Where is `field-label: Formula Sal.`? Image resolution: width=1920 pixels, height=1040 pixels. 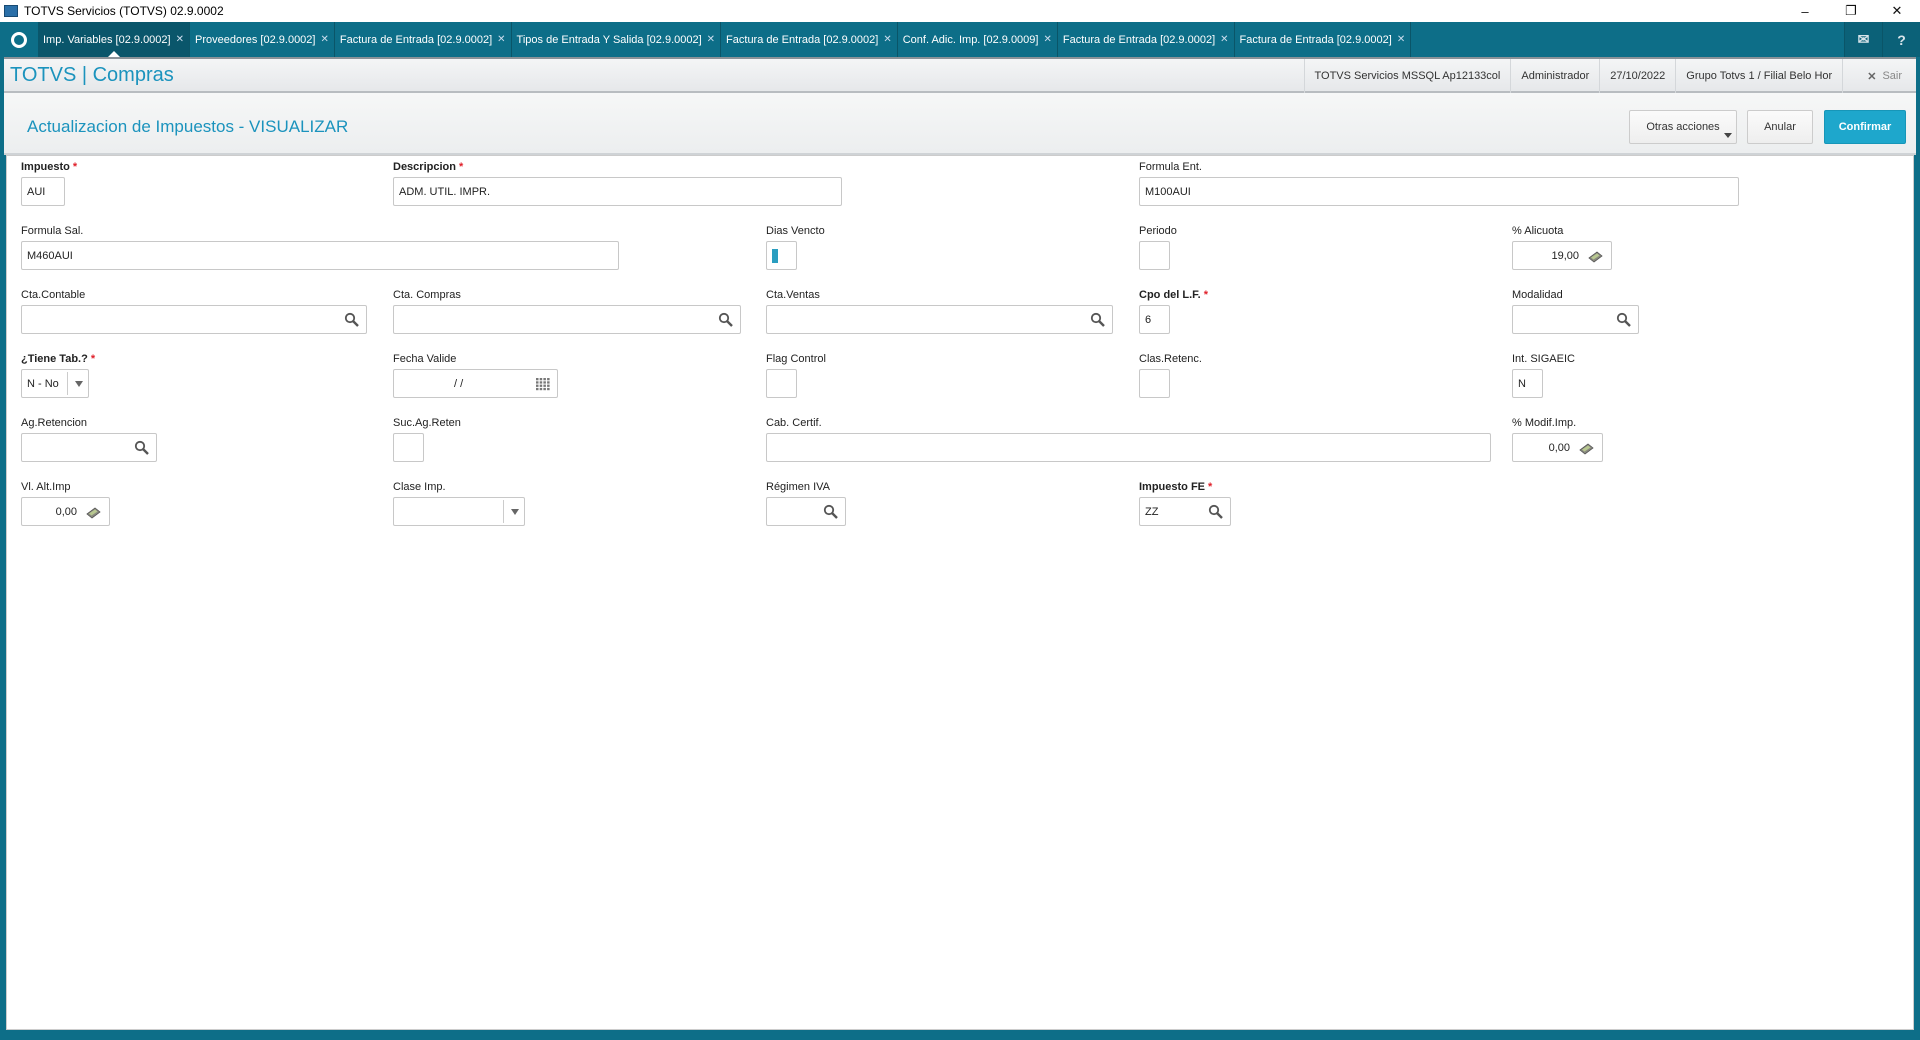
field-label: Formula Sal. is located at coordinates (52, 231).